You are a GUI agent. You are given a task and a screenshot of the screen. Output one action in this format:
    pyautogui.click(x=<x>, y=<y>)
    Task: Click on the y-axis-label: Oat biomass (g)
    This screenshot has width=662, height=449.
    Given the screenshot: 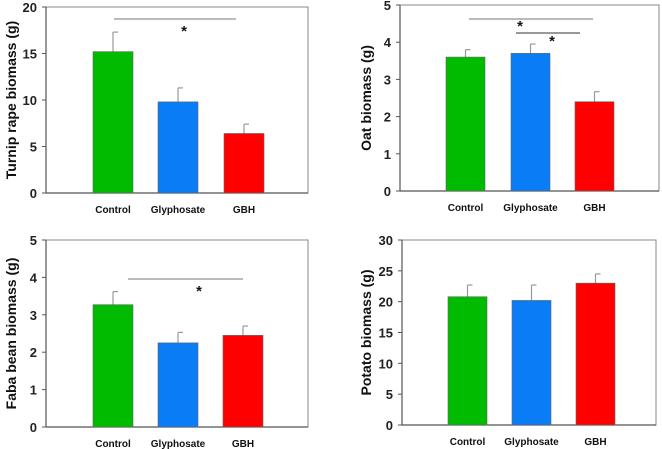 What is the action you would take?
    pyautogui.click(x=366, y=98)
    